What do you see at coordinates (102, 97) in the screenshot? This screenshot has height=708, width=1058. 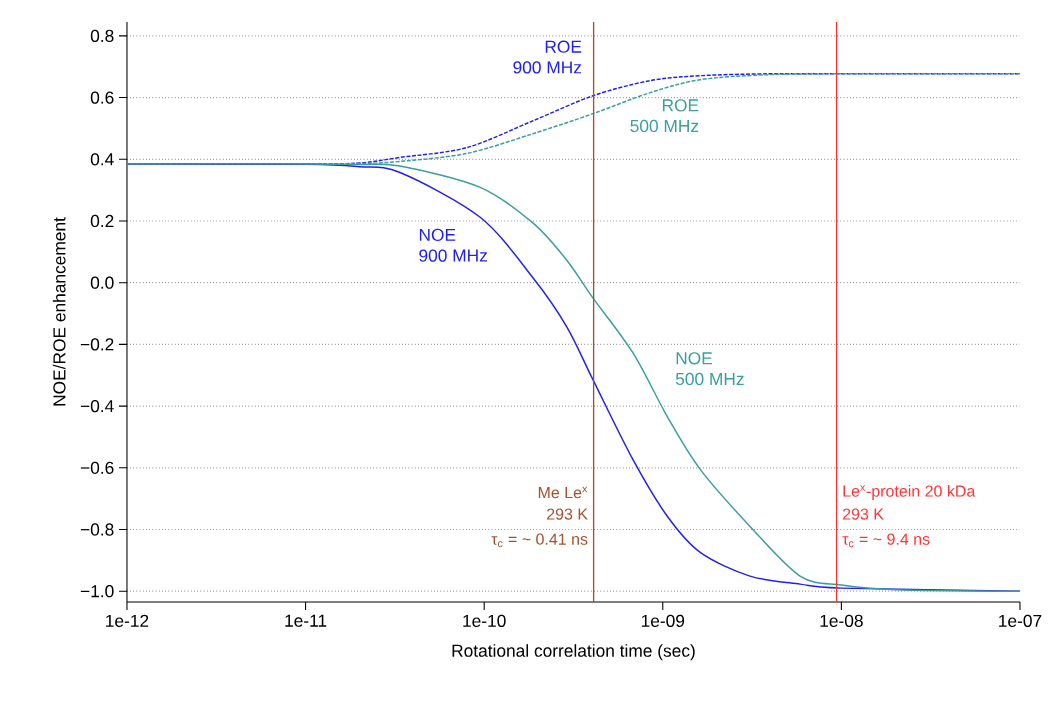 I see `y-tick-label: 0.6` at bounding box center [102, 97].